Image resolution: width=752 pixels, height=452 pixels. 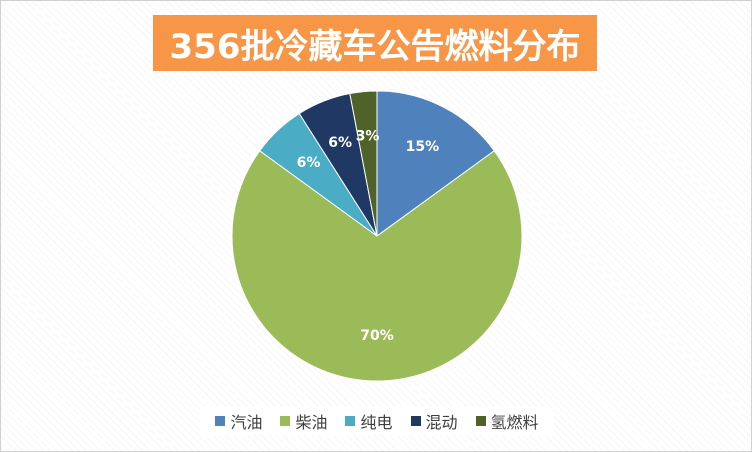 What do you see at coordinates (368, 136) in the screenshot?
I see `pie-slice-label: 3%` at bounding box center [368, 136].